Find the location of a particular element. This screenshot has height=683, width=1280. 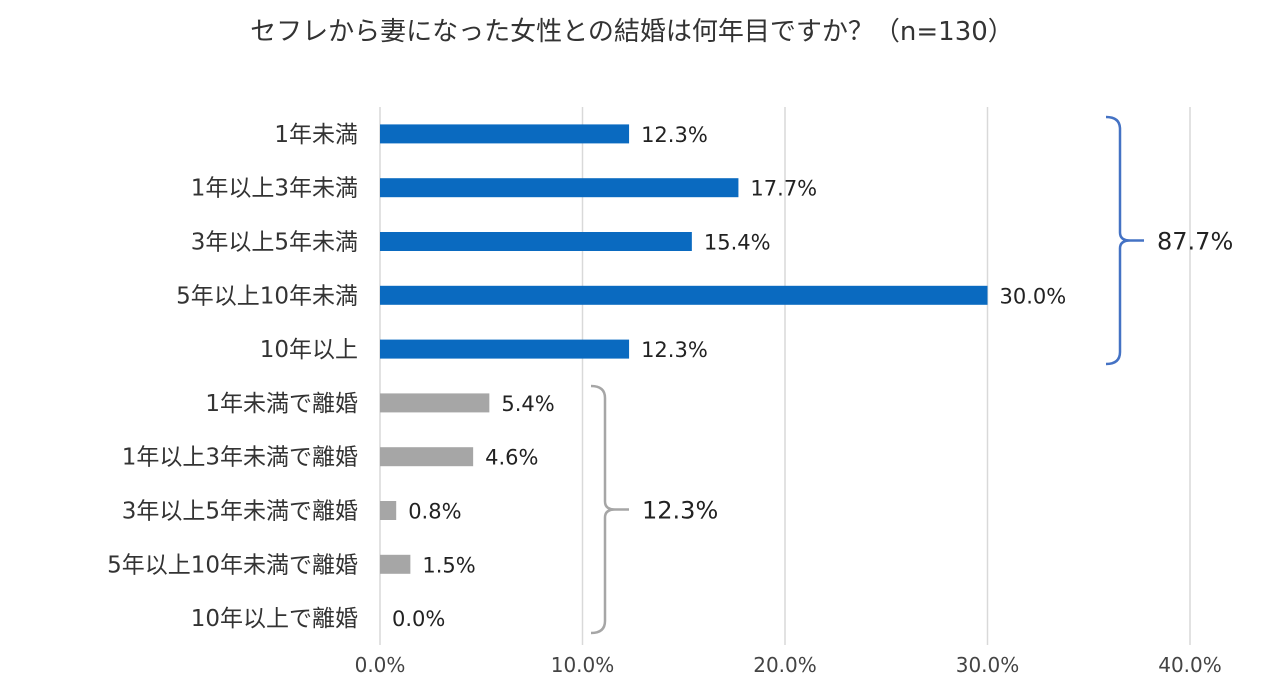

category-label: 3年以上5年未満で離婚 is located at coordinates (240, 512).